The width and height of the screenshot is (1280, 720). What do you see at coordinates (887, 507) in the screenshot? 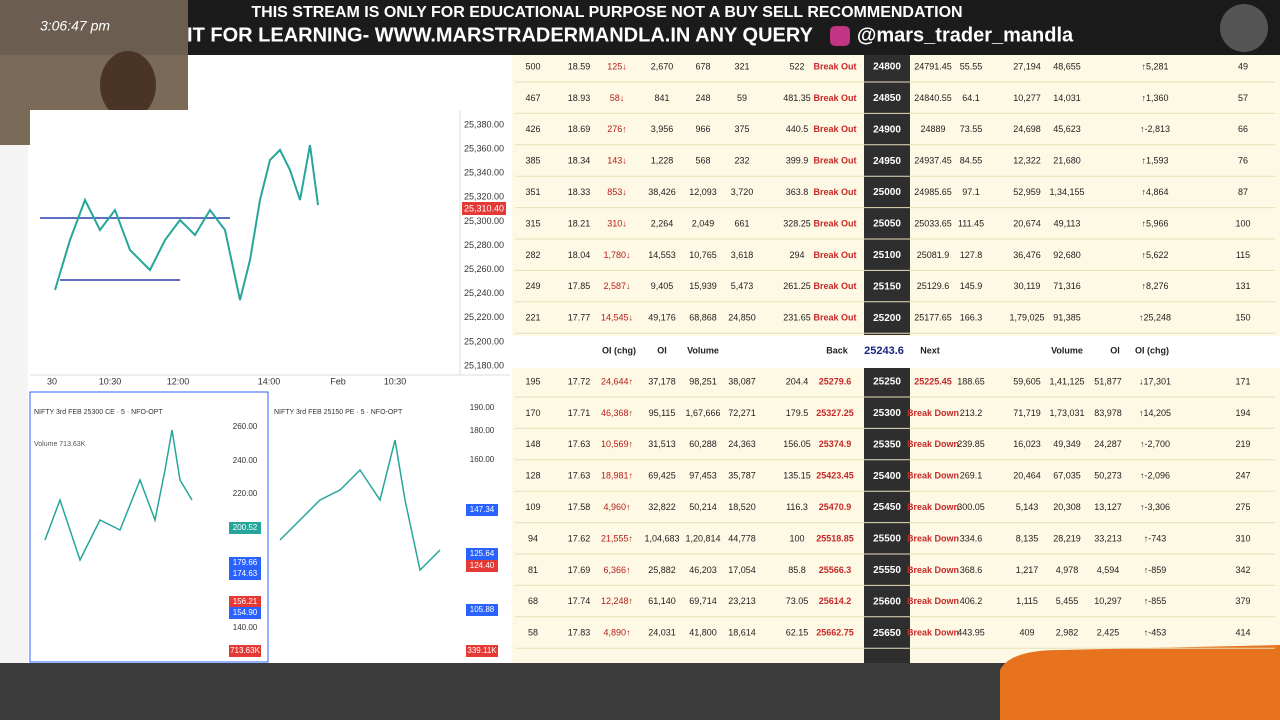
I see `chain-cell: 25450` at bounding box center [887, 507].